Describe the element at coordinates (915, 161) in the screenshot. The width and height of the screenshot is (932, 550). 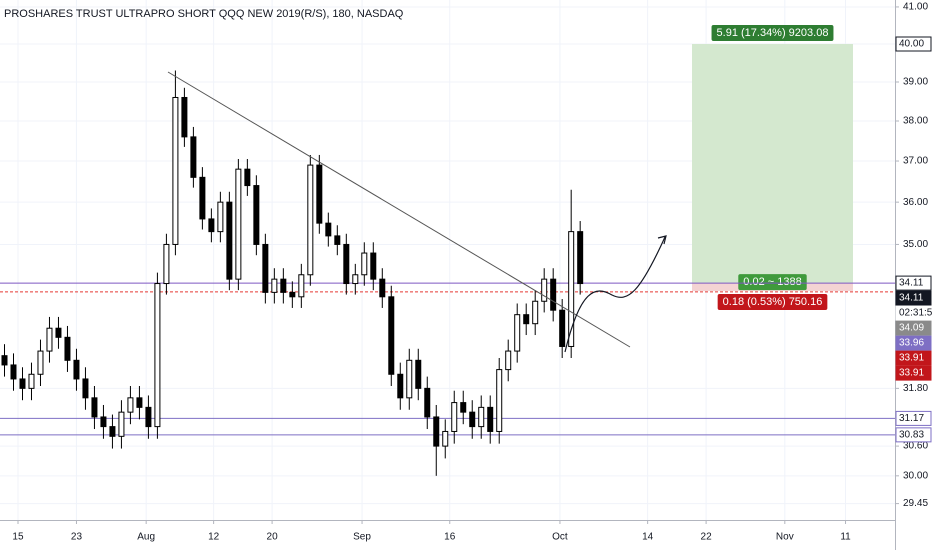
I see `y-tick-label: 37.00` at that location.